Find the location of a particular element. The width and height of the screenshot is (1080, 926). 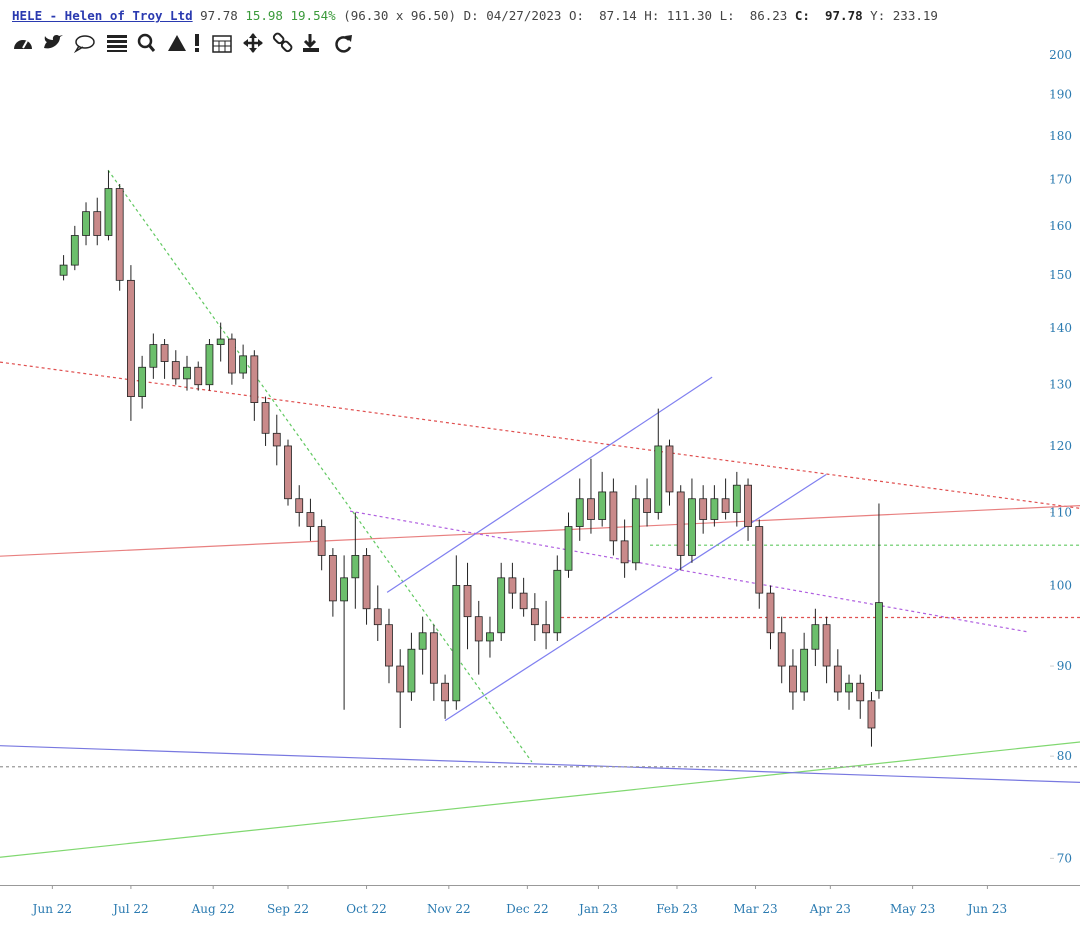

change-pct: 19.54% is located at coordinates (313, 15).